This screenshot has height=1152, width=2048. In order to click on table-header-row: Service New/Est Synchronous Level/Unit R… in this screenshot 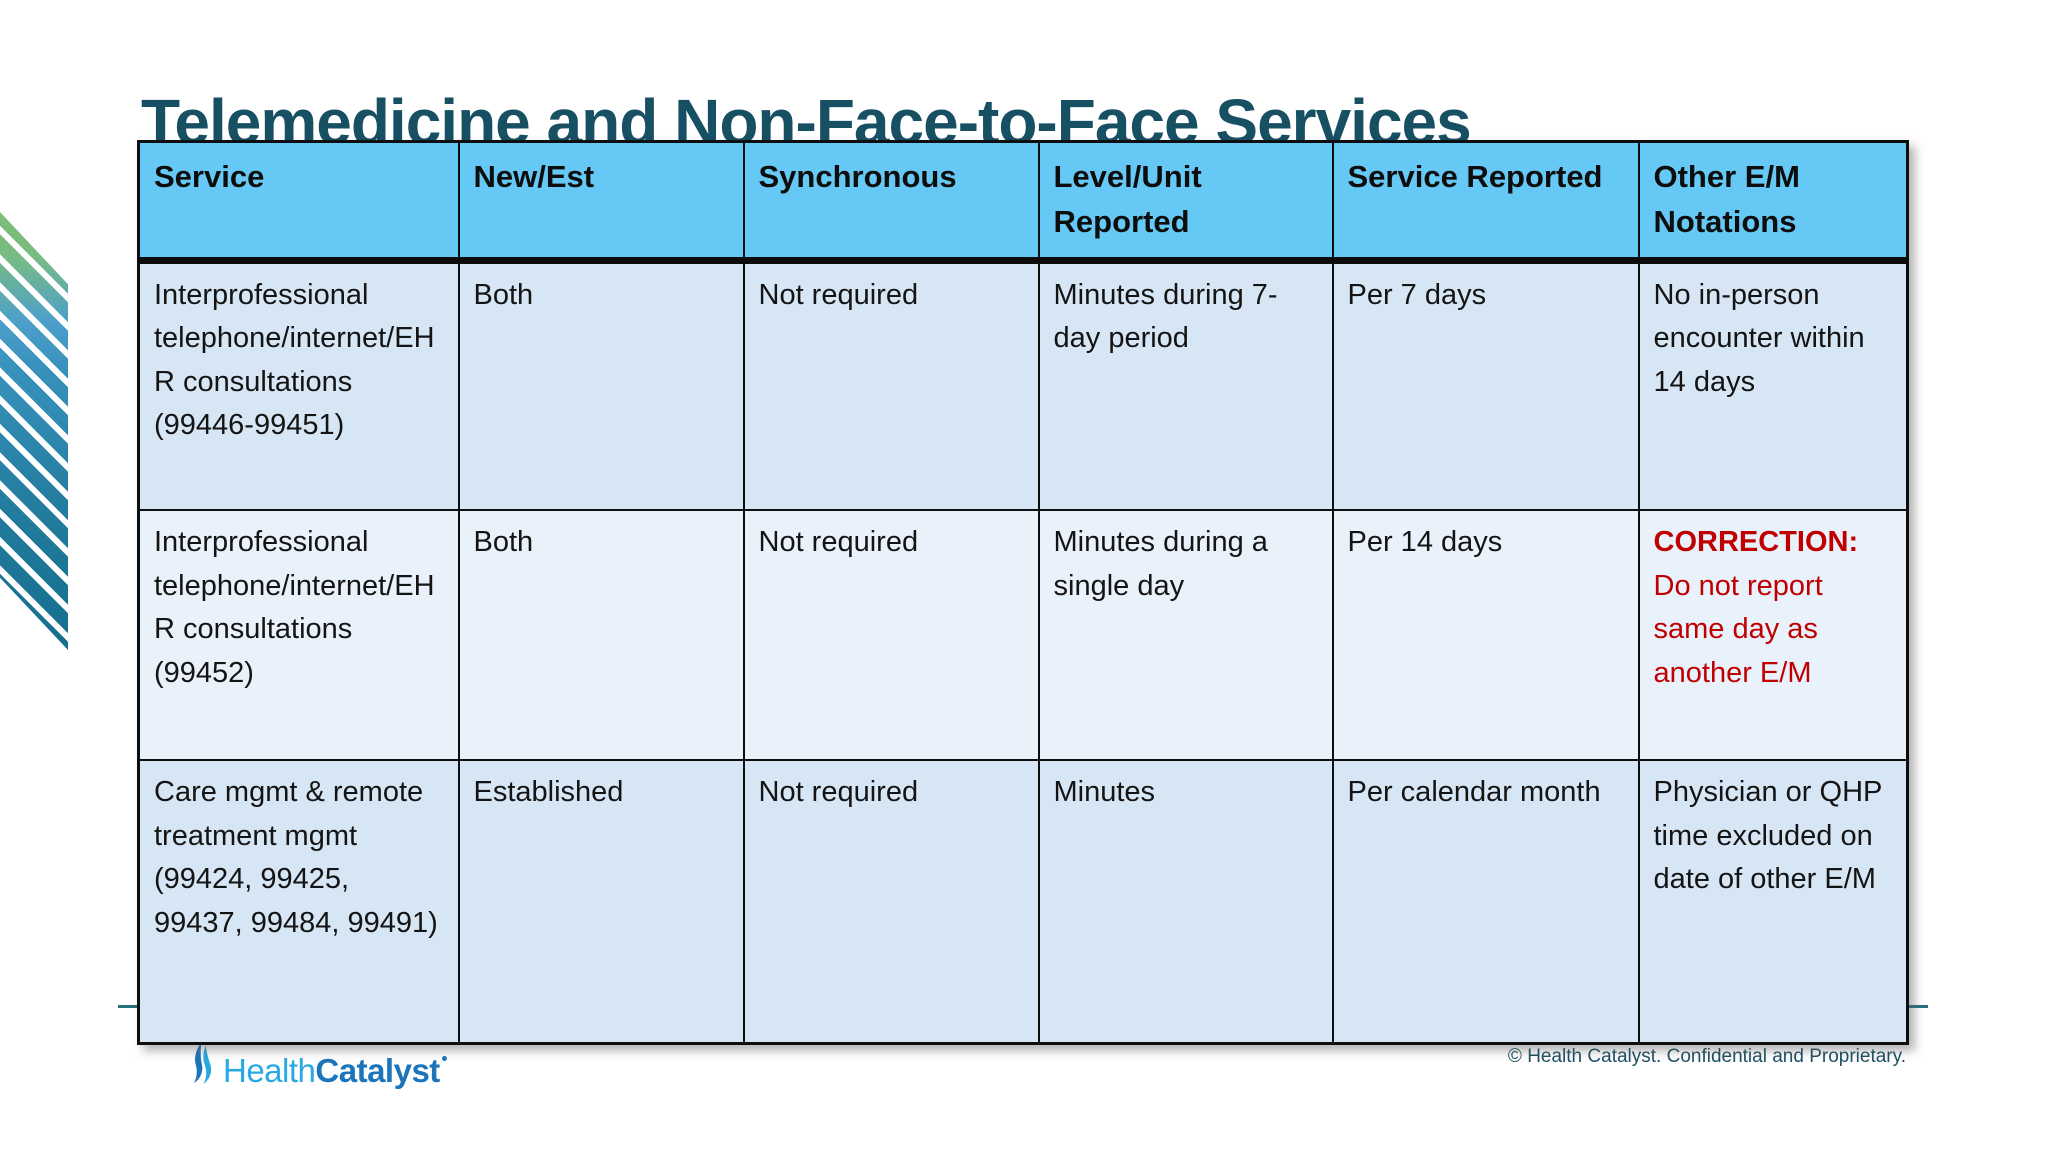, I will do `click(1023, 202)`.